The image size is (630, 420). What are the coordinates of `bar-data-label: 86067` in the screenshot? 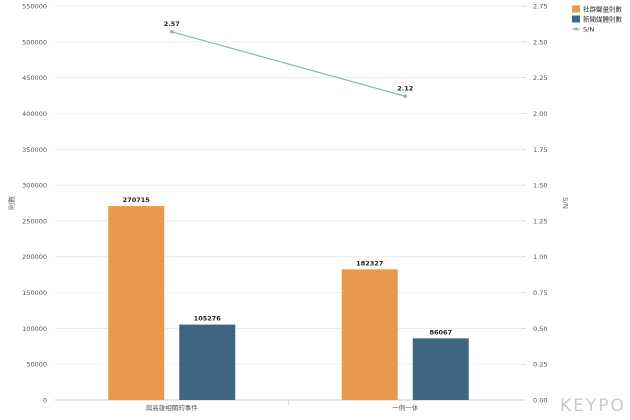 It's located at (440, 332).